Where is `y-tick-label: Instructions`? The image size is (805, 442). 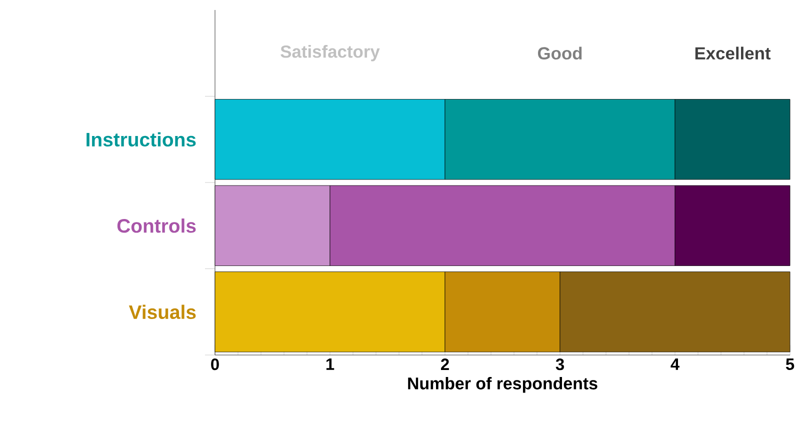 y-tick-label: Instructions is located at coordinates (141, 139).